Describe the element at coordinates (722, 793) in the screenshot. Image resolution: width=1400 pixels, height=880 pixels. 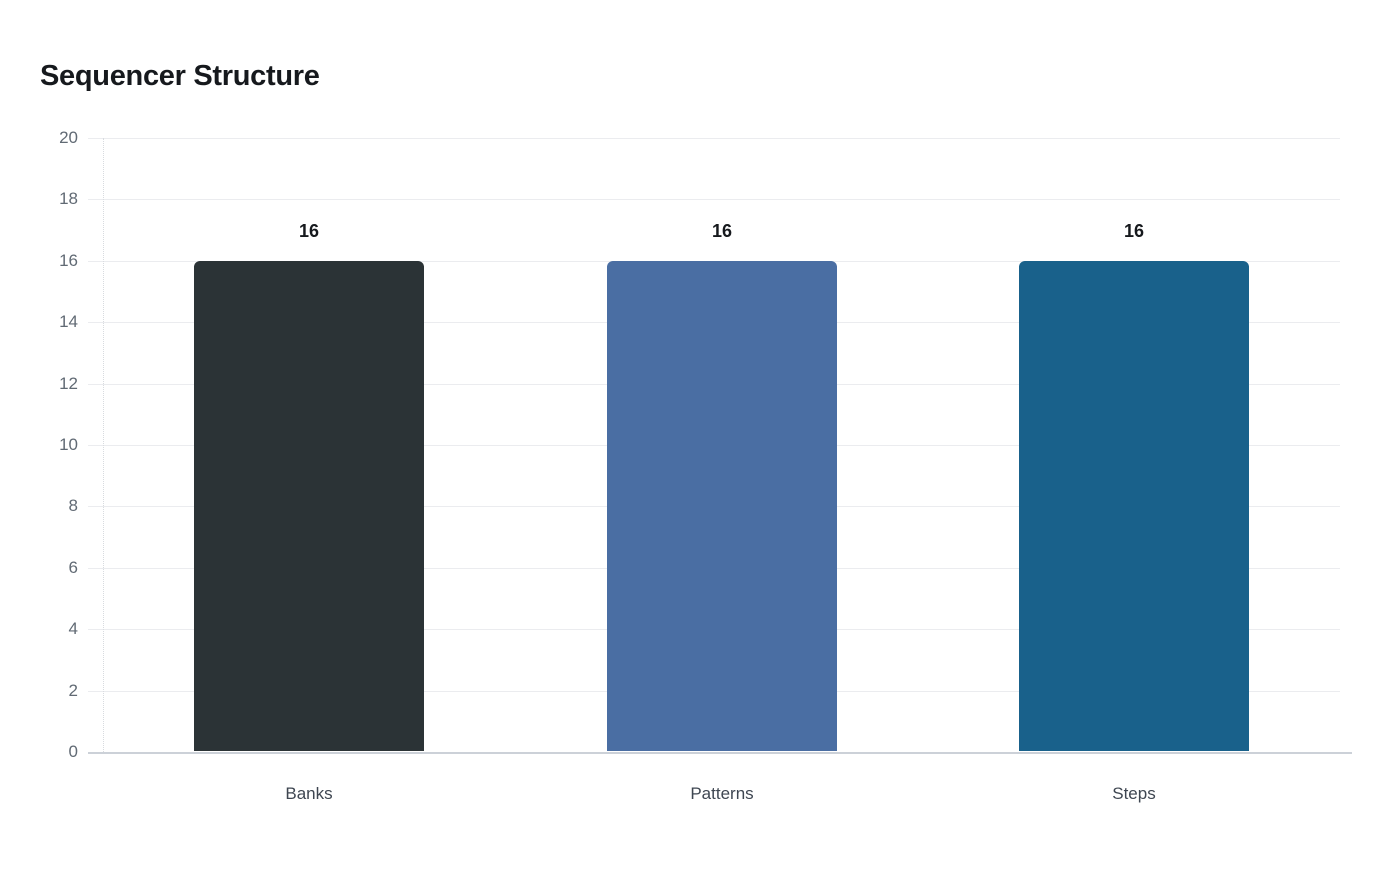
I see `x-axis-category-label: Patterns` at that location.